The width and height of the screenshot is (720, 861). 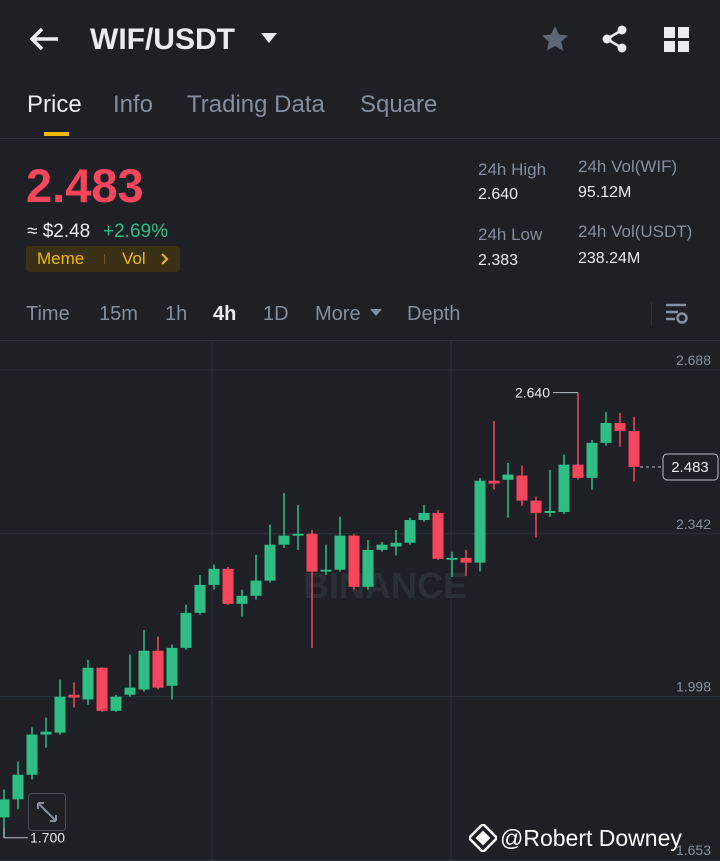 I want to click on tab-indicator, so click(x=56, y=134).